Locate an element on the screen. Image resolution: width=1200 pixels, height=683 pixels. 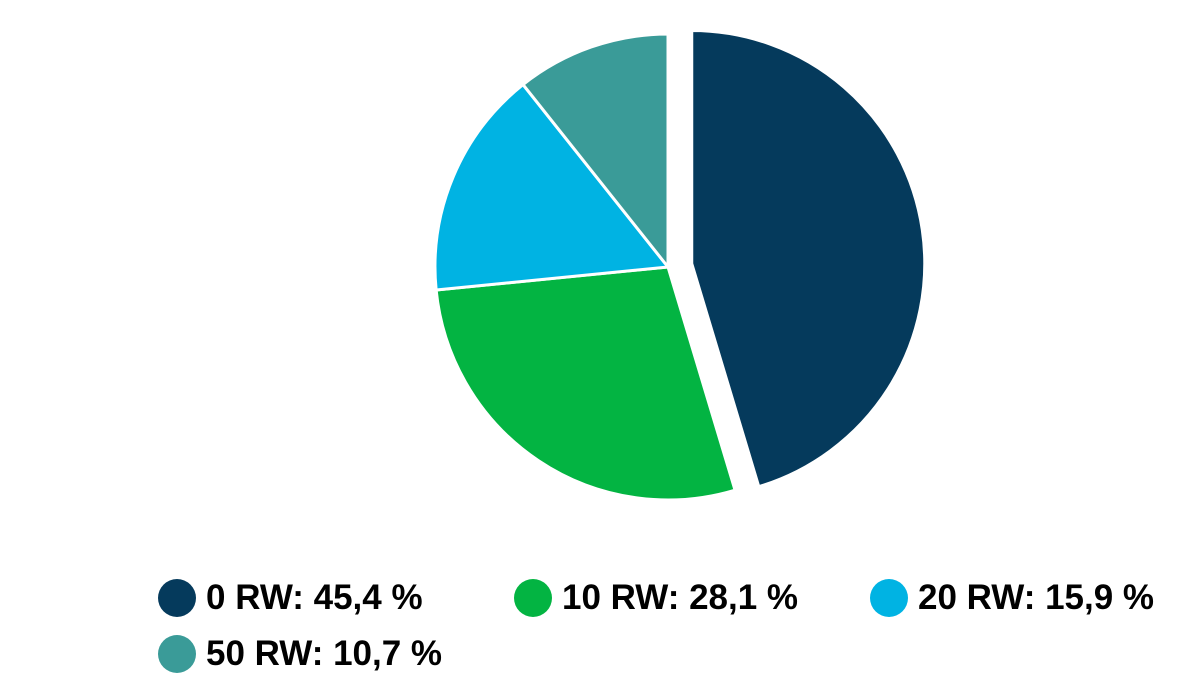
legend-label-50-rw: 50 RW: 10,7 % is located at coordinates (324, 653).